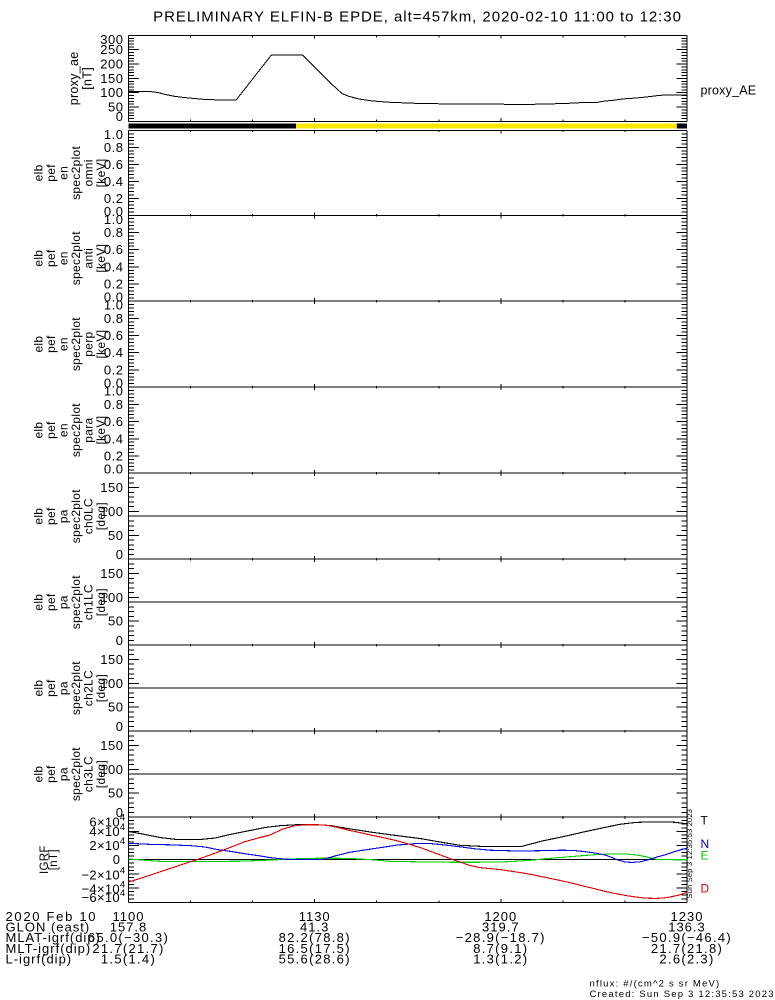  I want to click on svg-text: 4×10⁴, so click(107, 830).